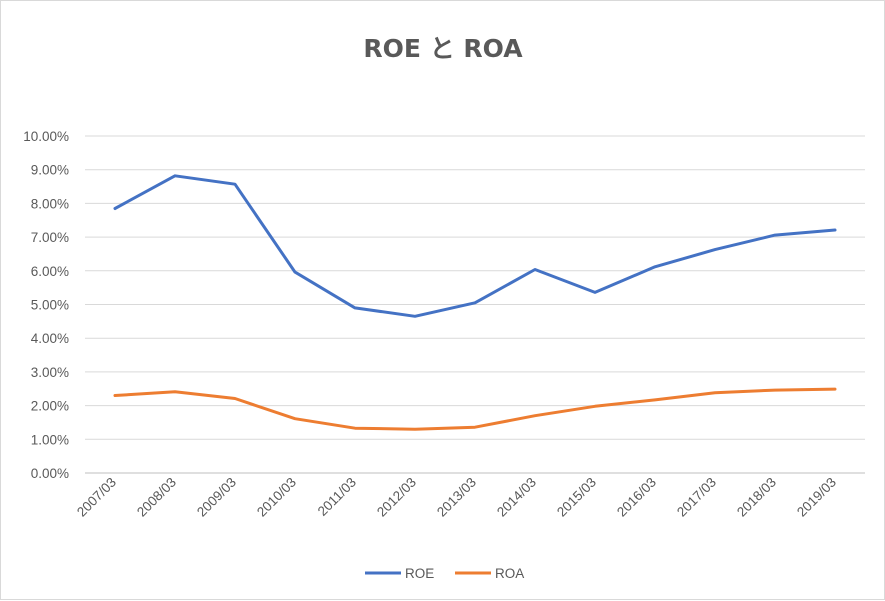  I want to click on y-tick-label: 4.00%, so click(50, 338).